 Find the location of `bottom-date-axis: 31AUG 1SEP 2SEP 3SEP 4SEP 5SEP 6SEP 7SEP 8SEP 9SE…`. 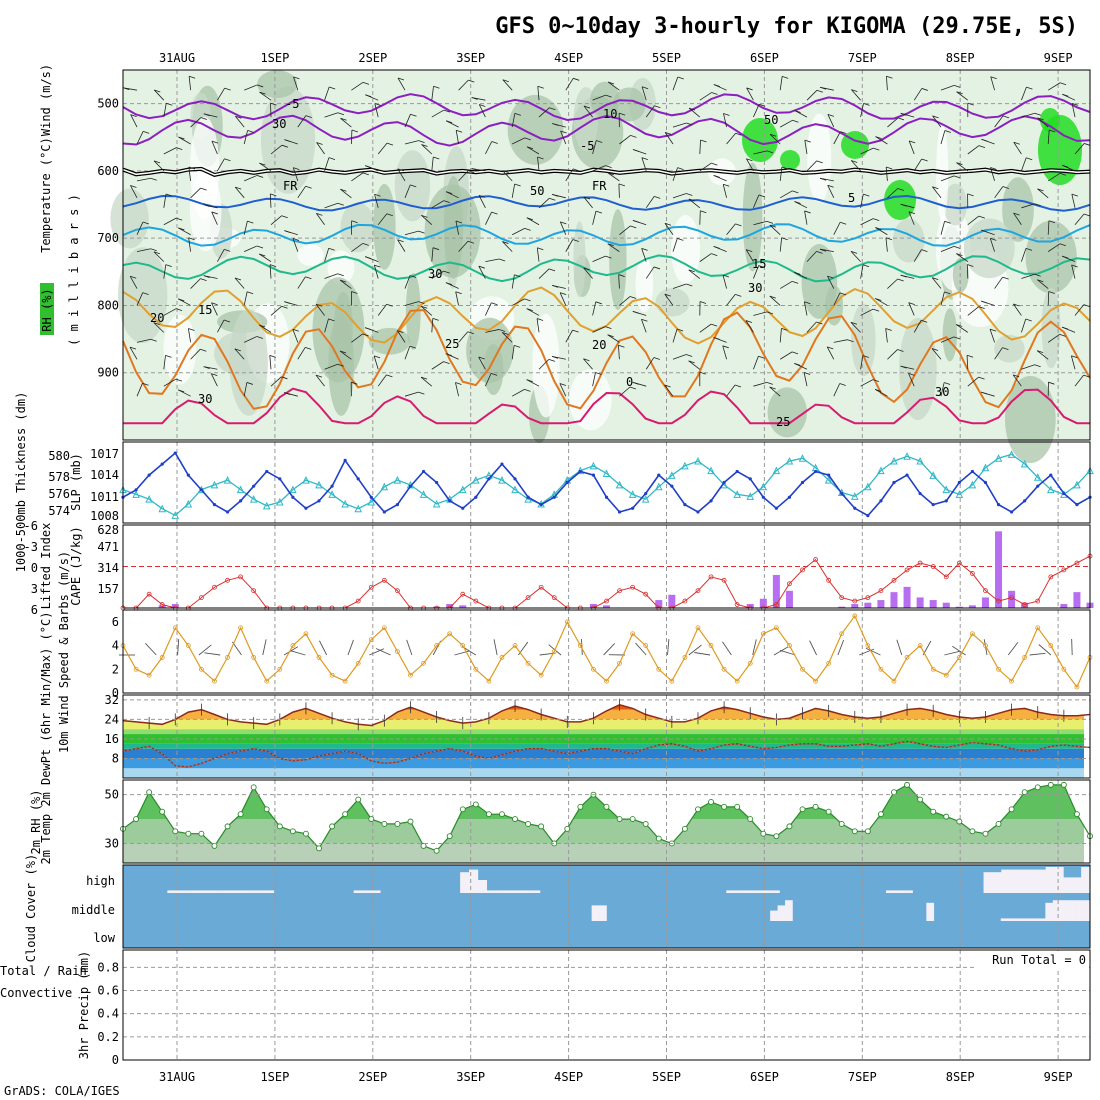

bottom-date-axis: 31AUG 1SEP 2SEP 3SEP 4SEP 5SEP 6SEP 7SEP 8SEP 9SE… is located at coordinates (616, 1077).